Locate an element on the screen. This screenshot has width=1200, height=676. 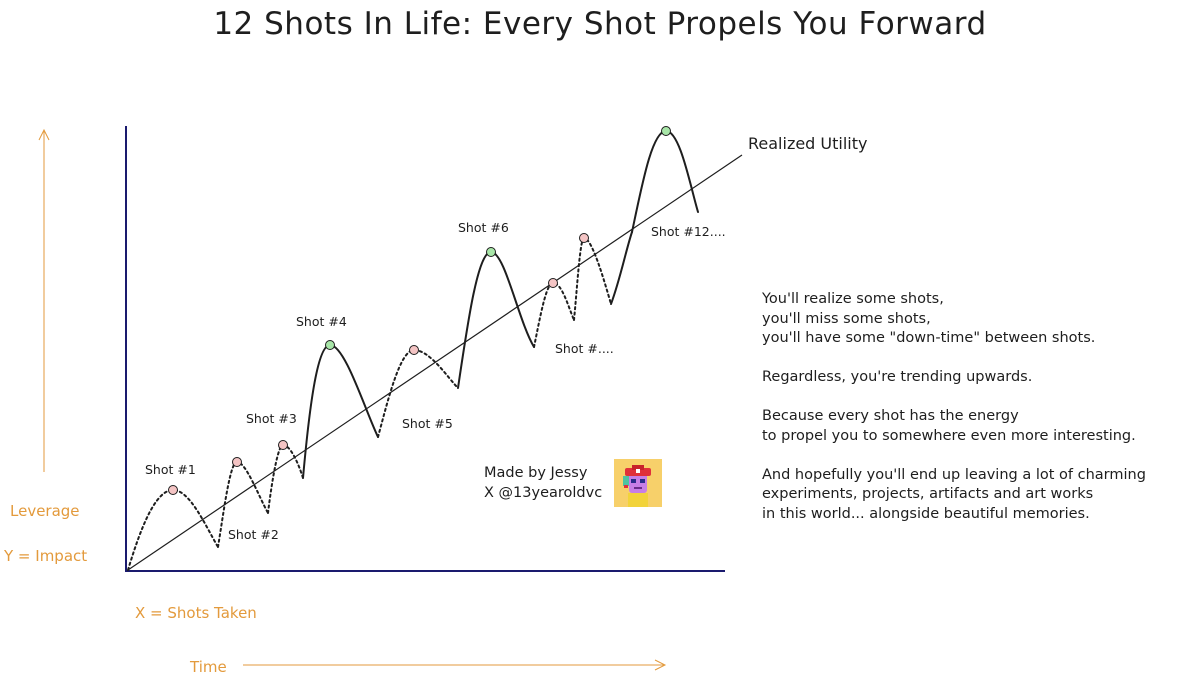
shot-6-dot is located at coordinates (491, 252).